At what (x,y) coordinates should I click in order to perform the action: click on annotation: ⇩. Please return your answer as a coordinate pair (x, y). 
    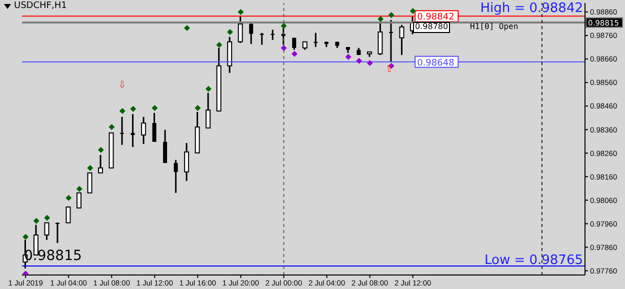
    Looking at the image, I should click on (122, 85).